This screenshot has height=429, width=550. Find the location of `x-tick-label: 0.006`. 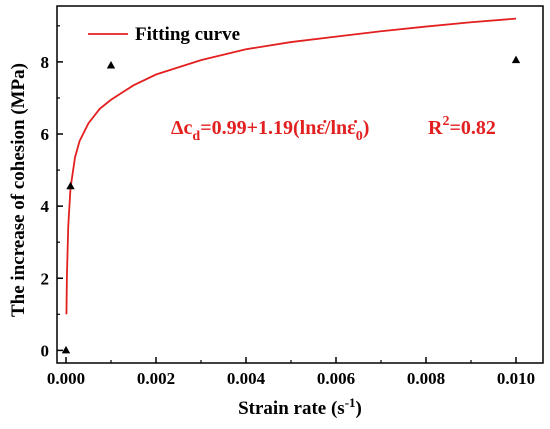

x-tick-label: 0.006 is located at coordinates (336, 378).